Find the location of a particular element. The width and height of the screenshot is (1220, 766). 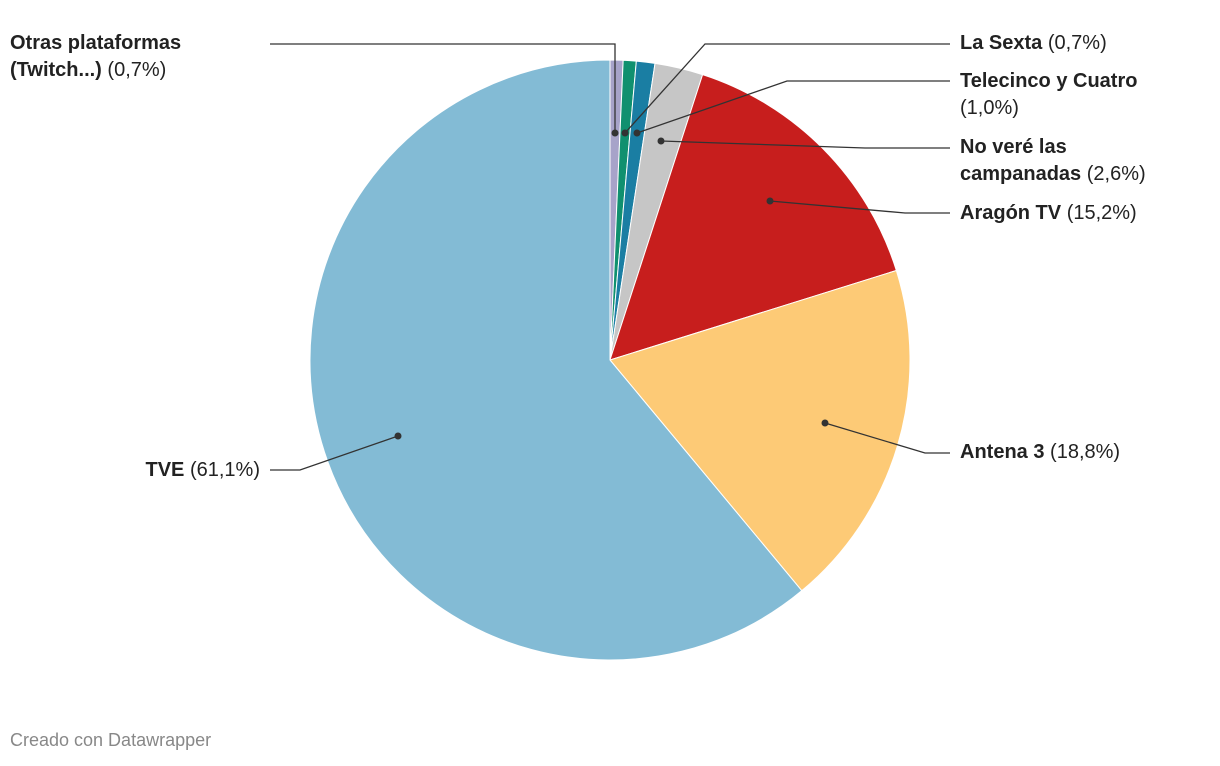

slice-label: Otras plataformas (Twitch...) (0,7%) is located at coordinates (110, 57).